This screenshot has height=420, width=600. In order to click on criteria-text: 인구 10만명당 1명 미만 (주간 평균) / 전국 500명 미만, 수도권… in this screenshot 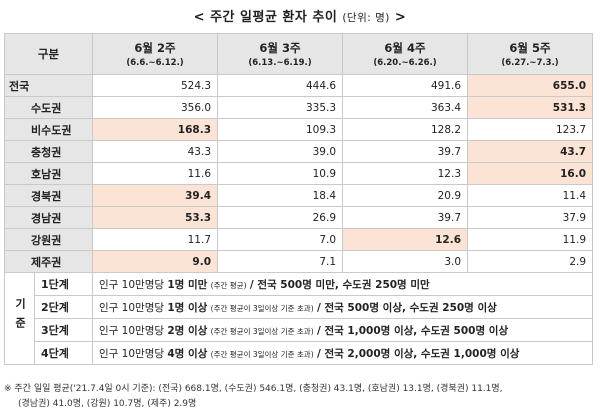, I will do `click(343, 284)`.